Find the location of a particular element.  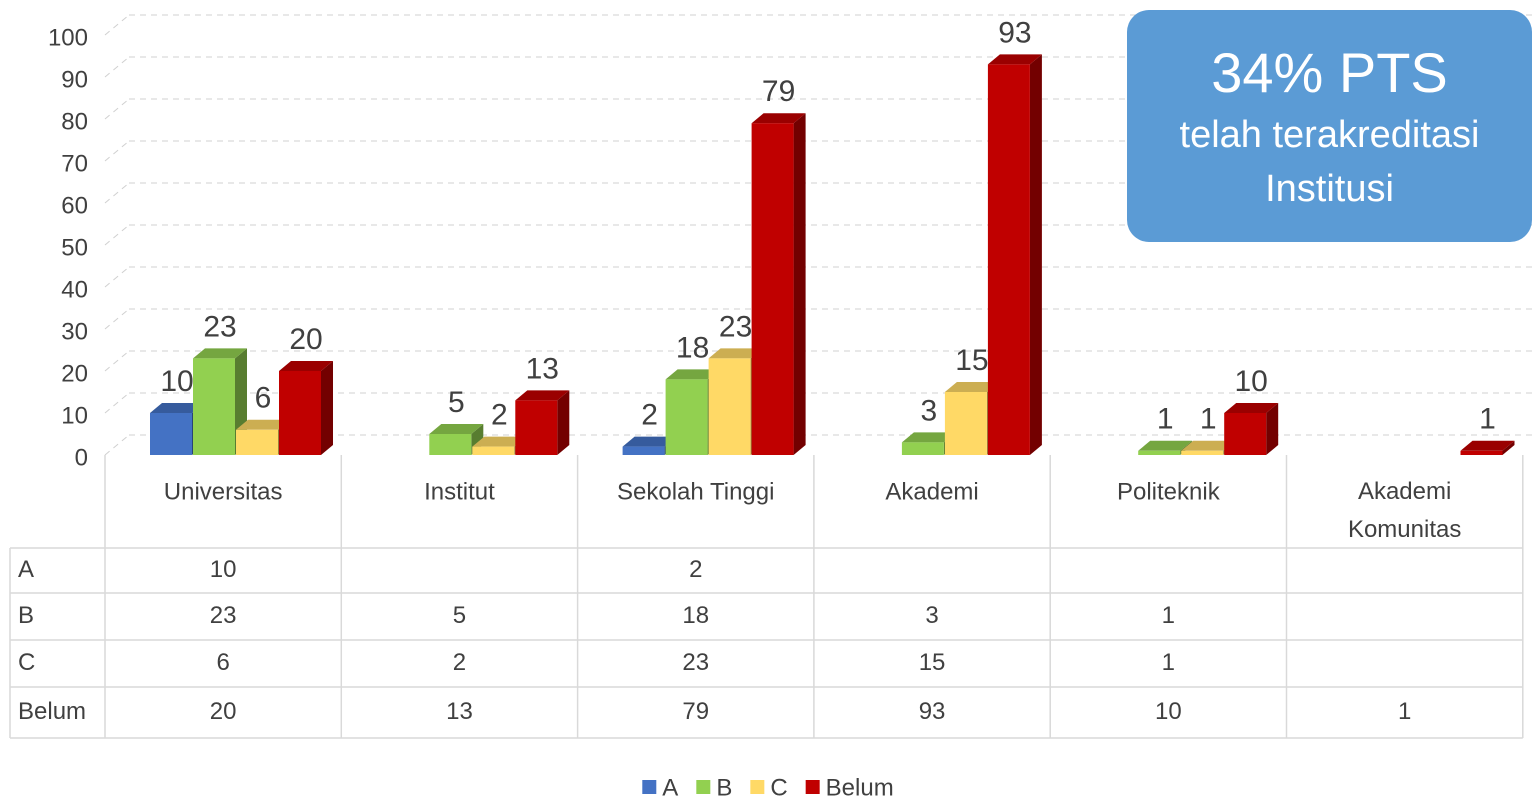

data-label: 79 is located at coordinates (778, 91).